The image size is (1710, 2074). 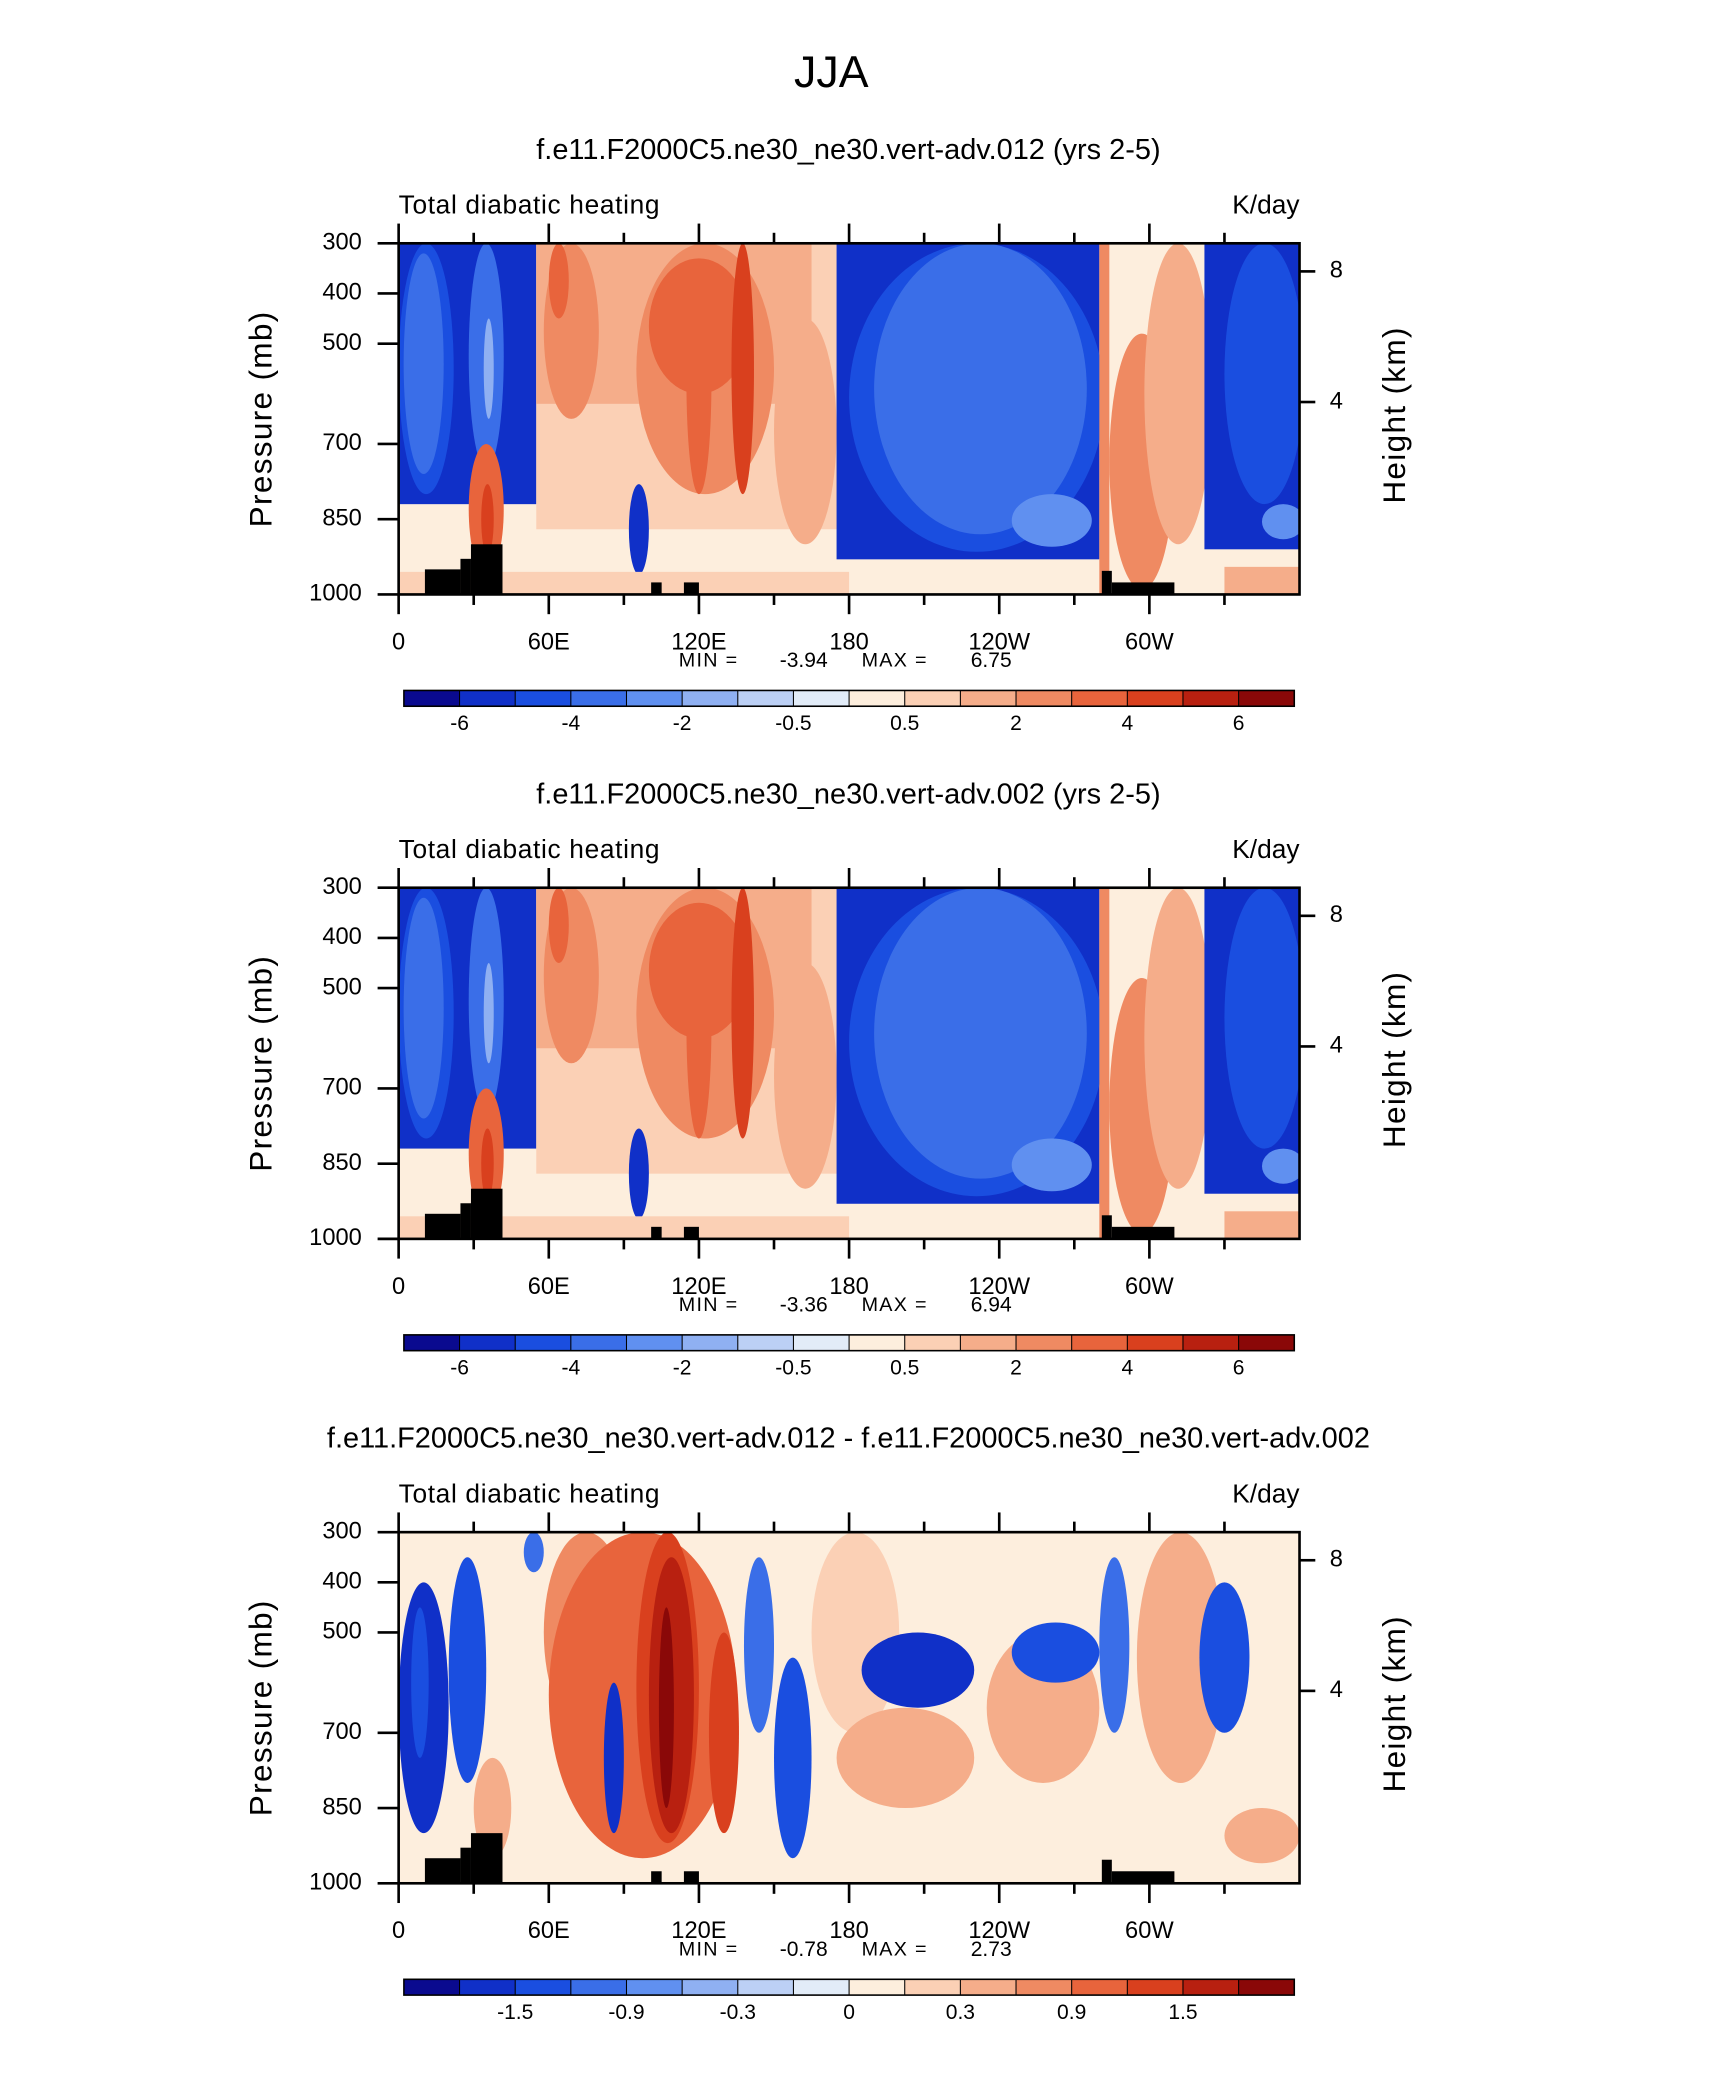 I want to click on y-tick-label: 300, so click(x=341, y=887).